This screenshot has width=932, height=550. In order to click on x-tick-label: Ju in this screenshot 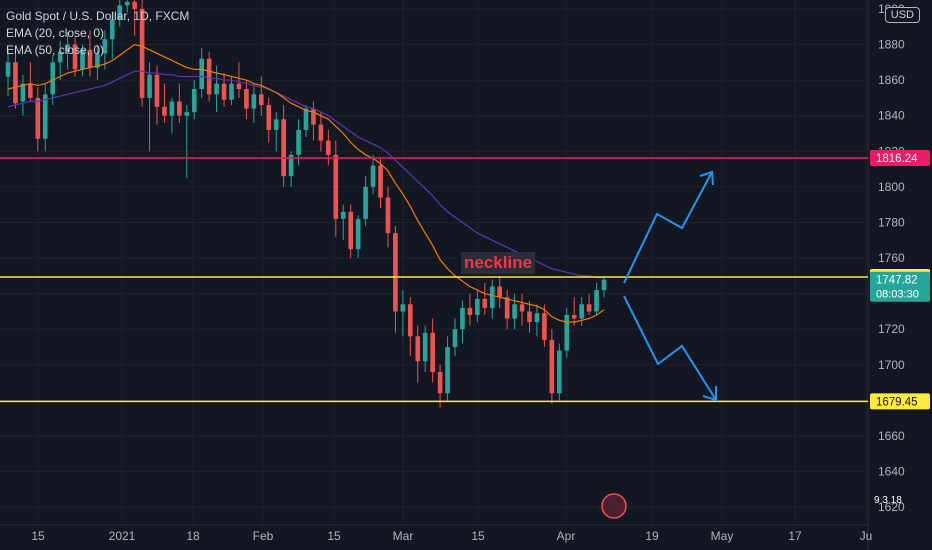, I will do `click(866, 536)`.